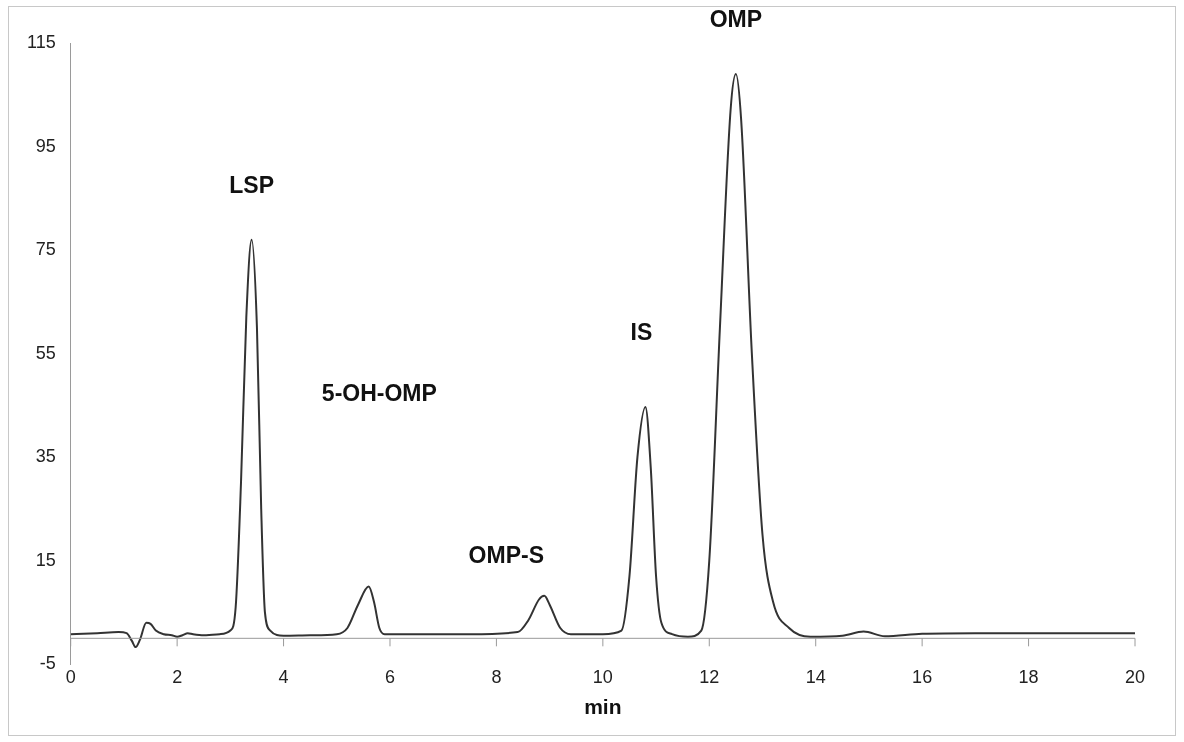 The image size is (1184, 742). What do you see at coordinates (603, 707) in the screenshot?
I see `x-axis-title: min` at bounding box center [603, 707].